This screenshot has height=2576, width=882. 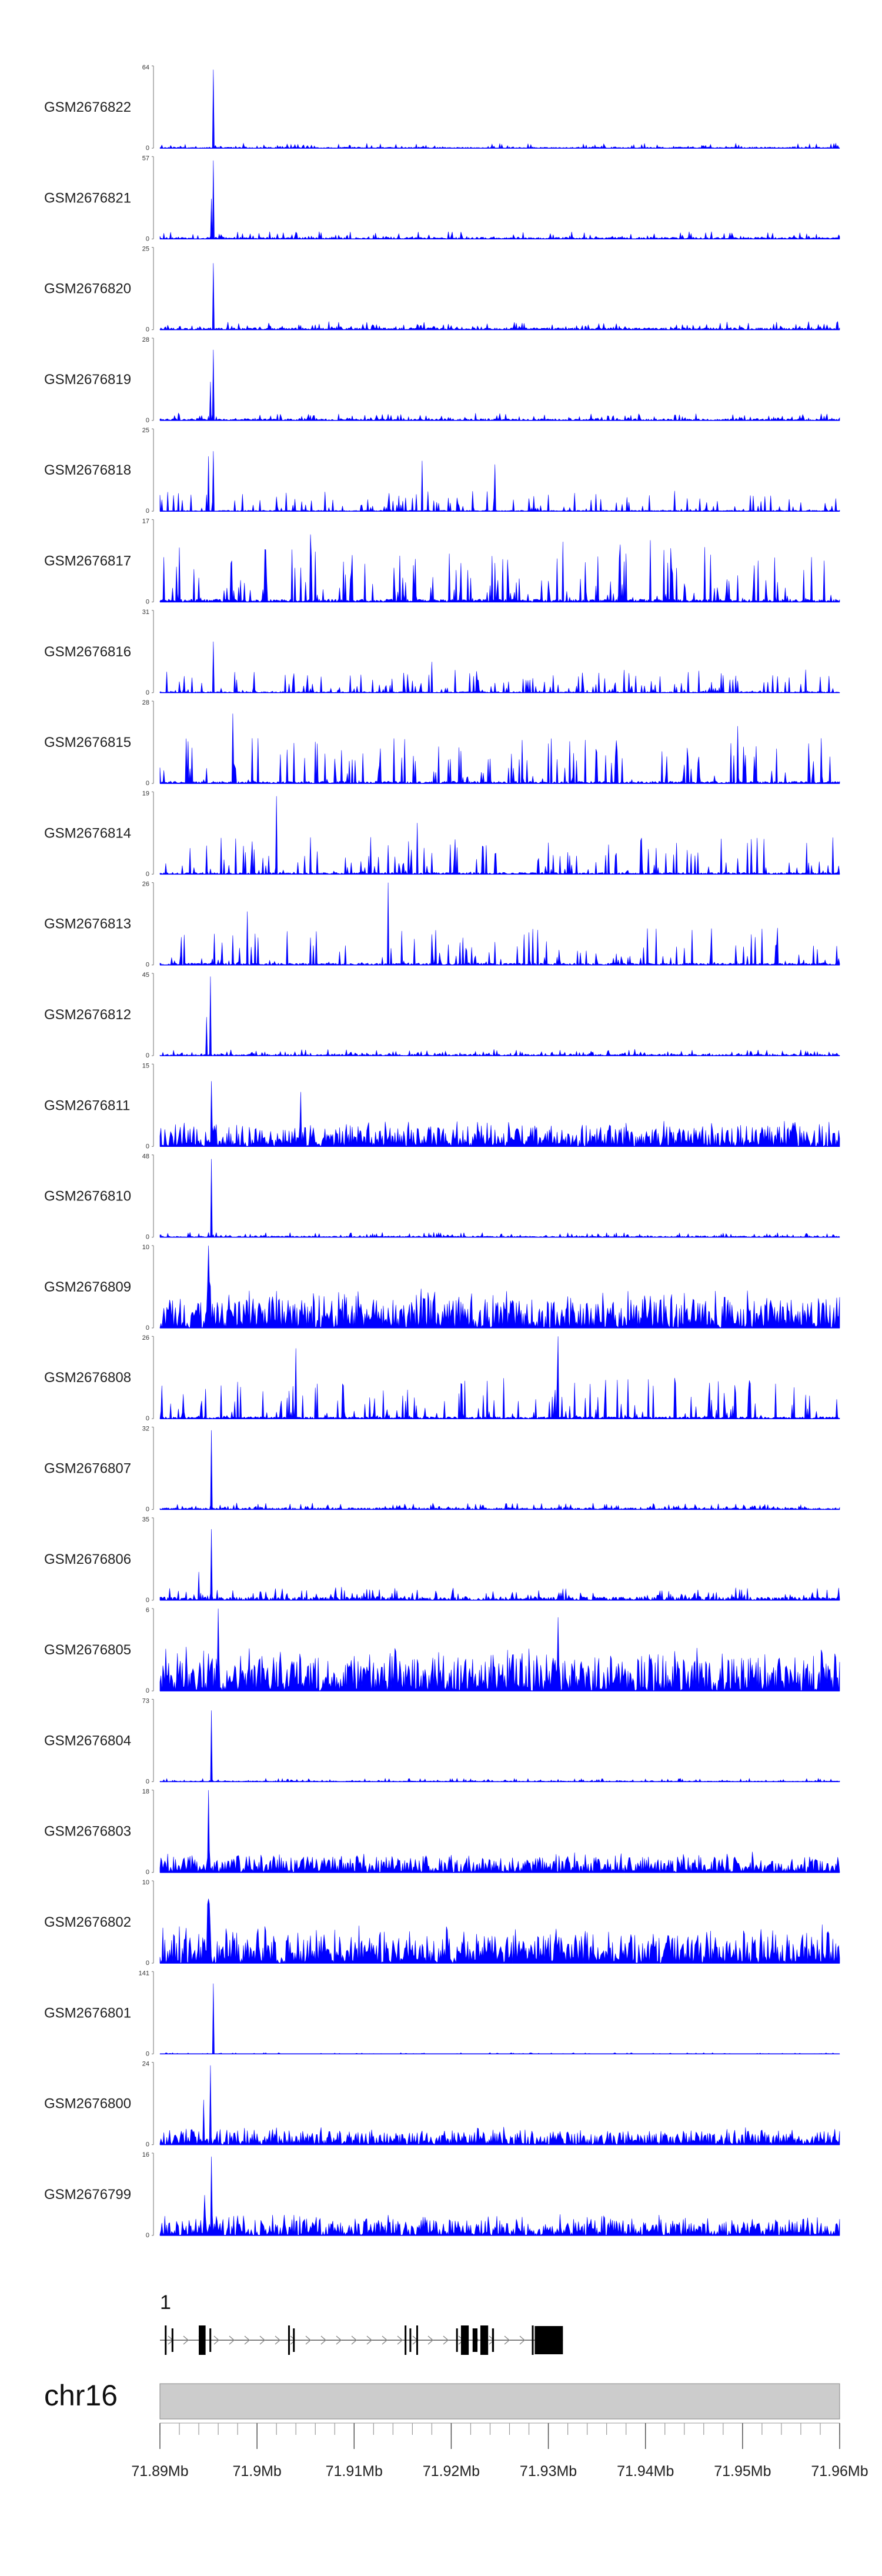 What do you see at coordinates (87, 1287) in the screenshot?
I see `track-label: GSM2676809` at bounding box center [87, 1287].